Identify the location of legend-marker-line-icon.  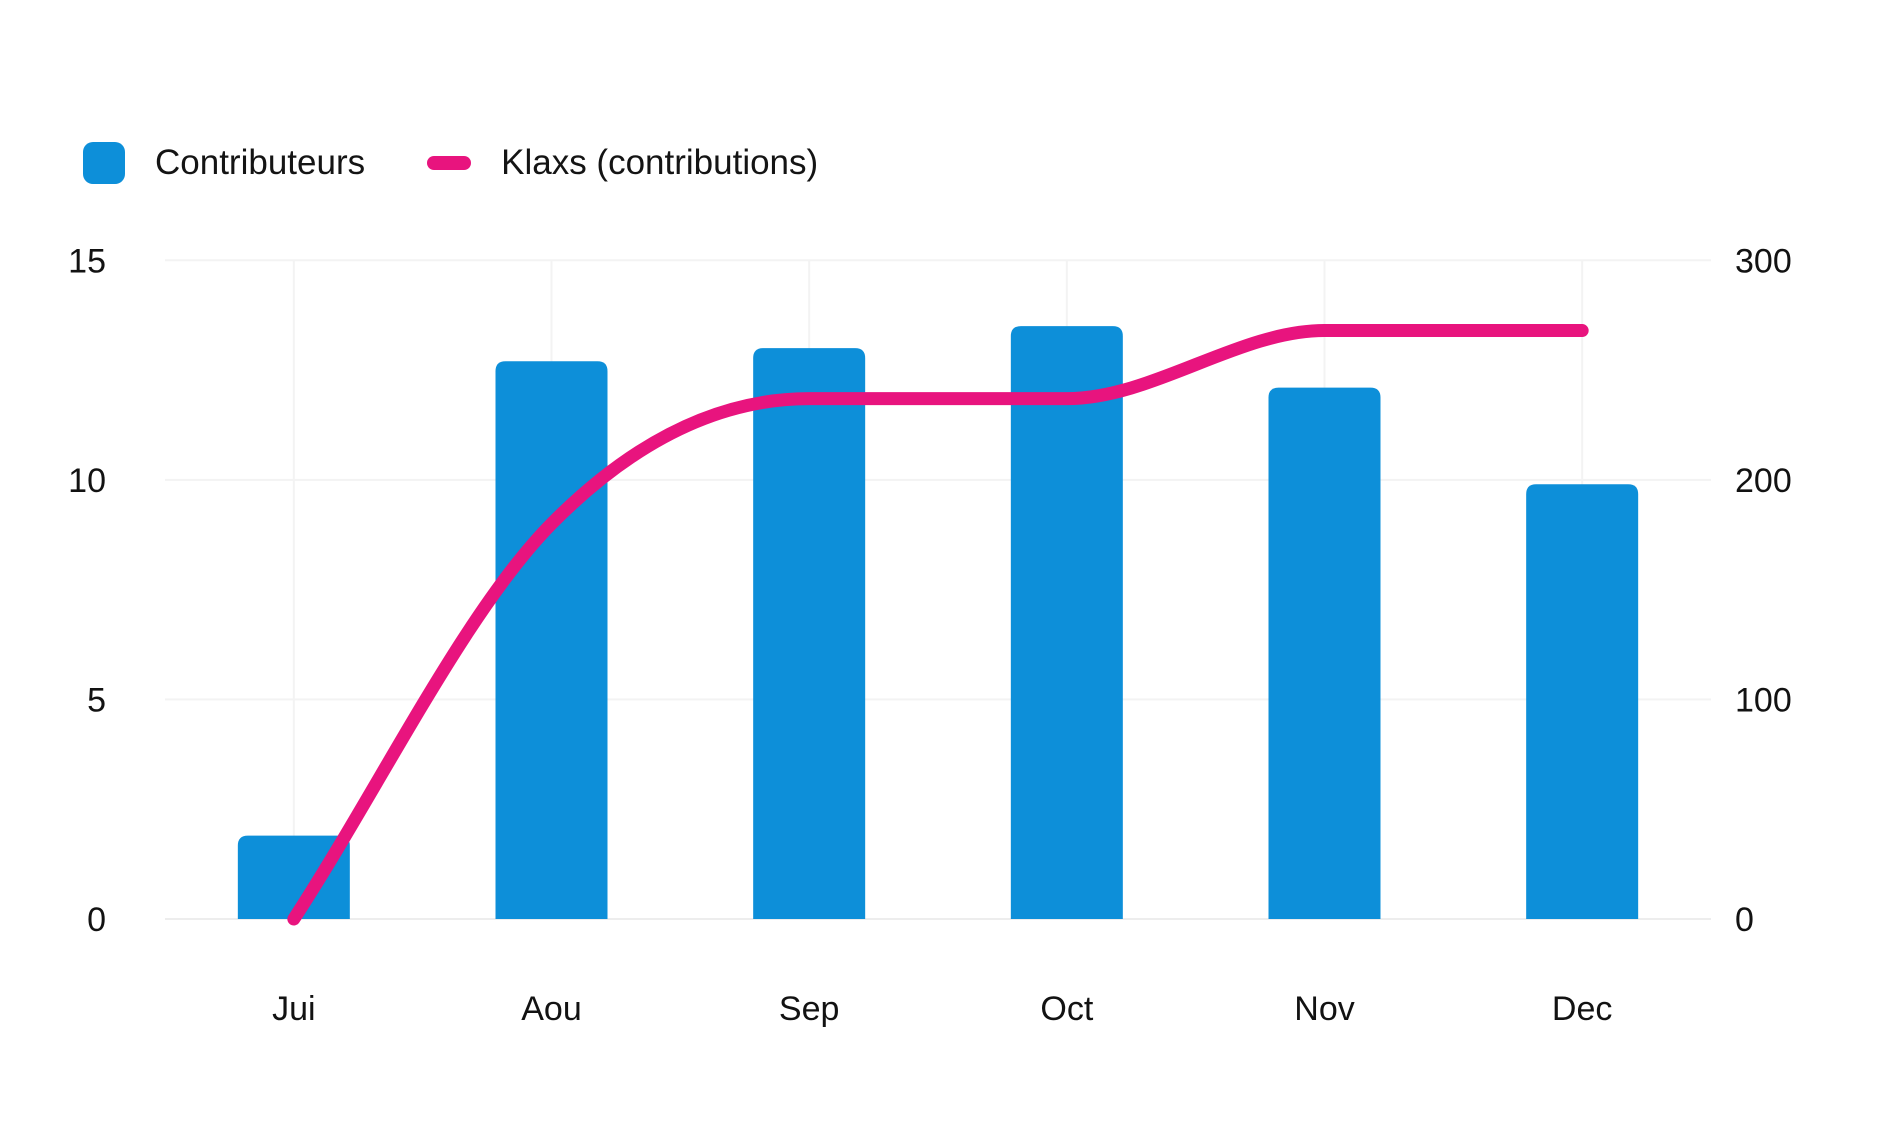
(449, 163).